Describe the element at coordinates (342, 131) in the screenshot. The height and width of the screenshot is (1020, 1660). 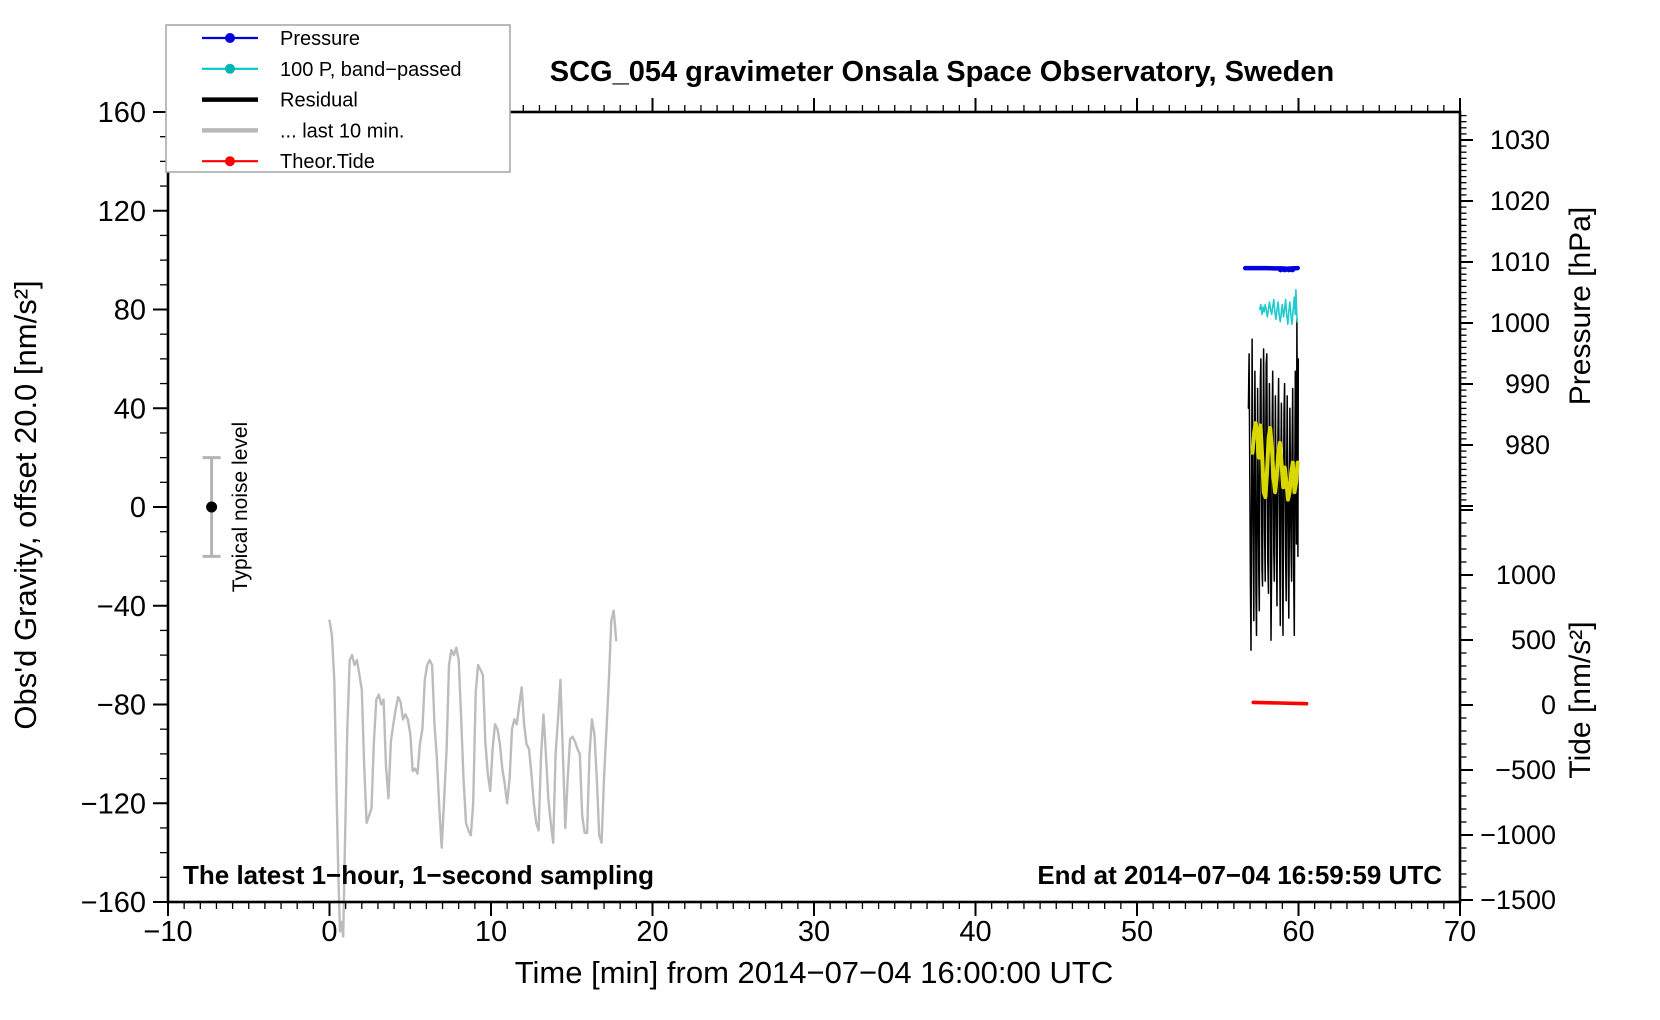
I see `legend-label: ... last 10 min.` at that location.